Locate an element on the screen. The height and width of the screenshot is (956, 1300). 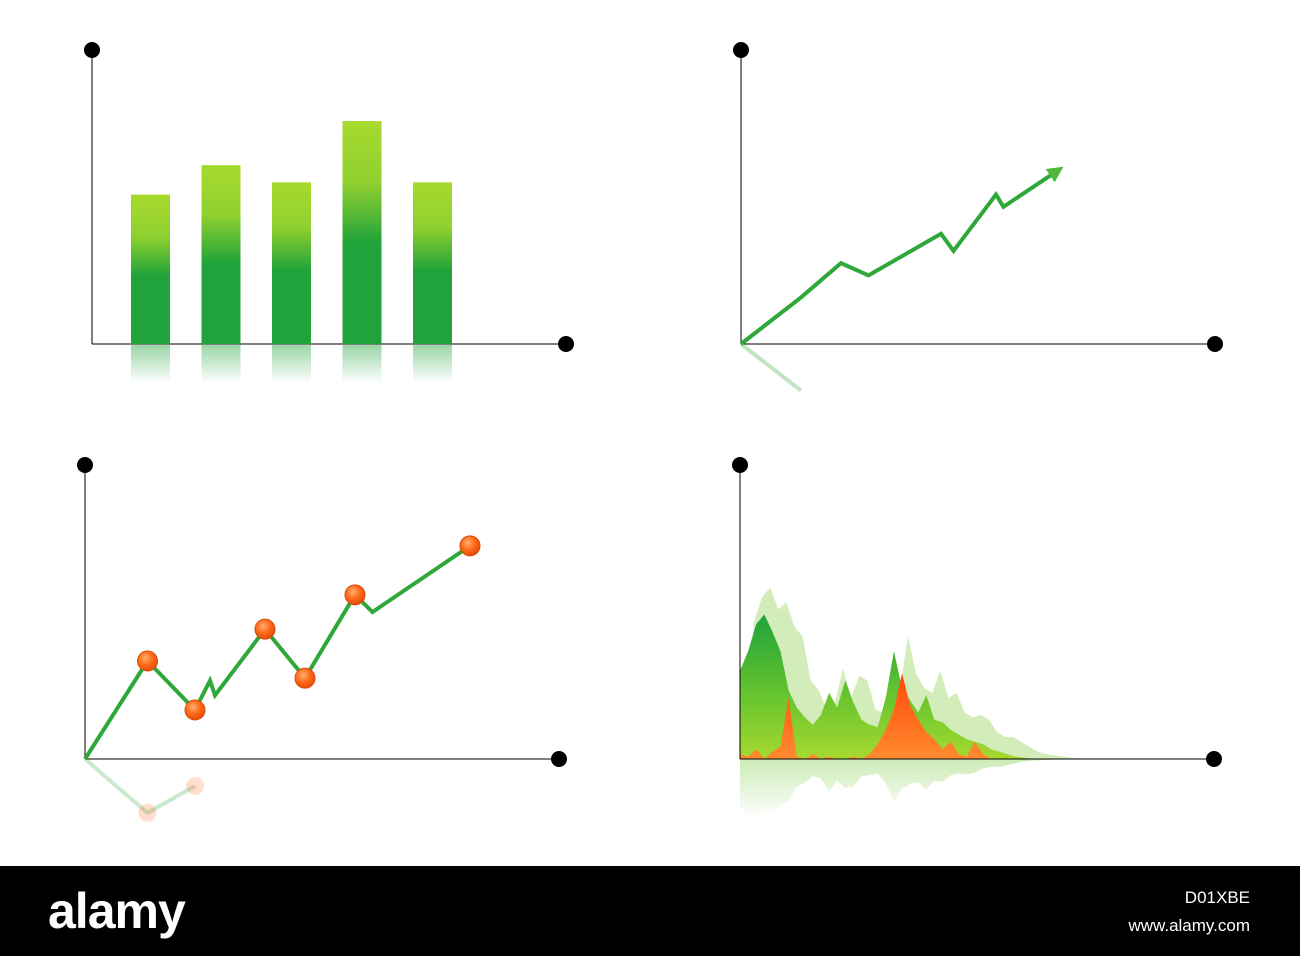
arrow-line-chart is located at coordinates (978, 217).